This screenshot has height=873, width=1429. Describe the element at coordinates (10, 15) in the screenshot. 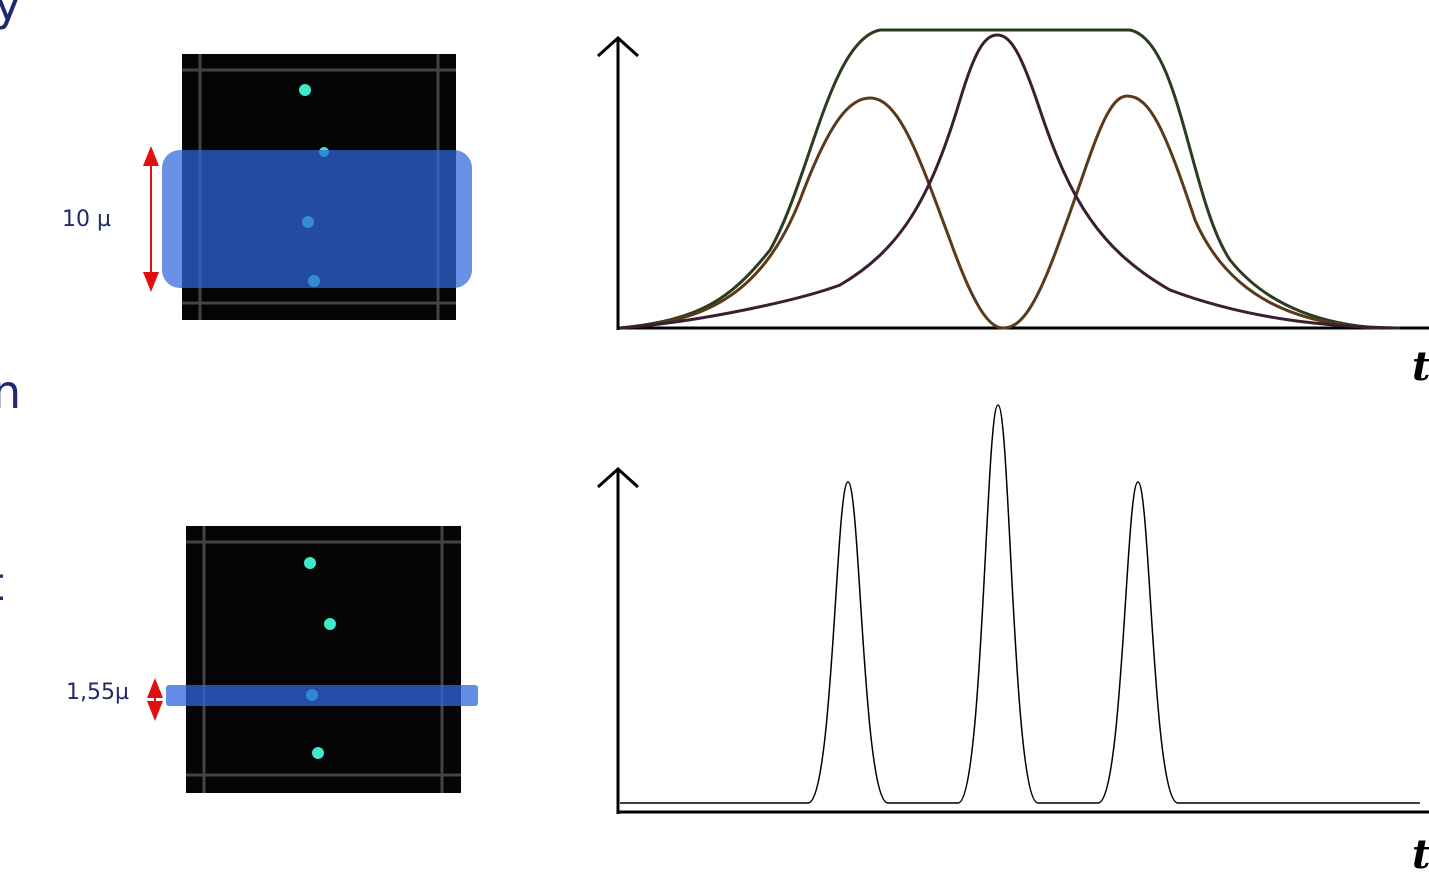

I see `edge-text: y` at that location.